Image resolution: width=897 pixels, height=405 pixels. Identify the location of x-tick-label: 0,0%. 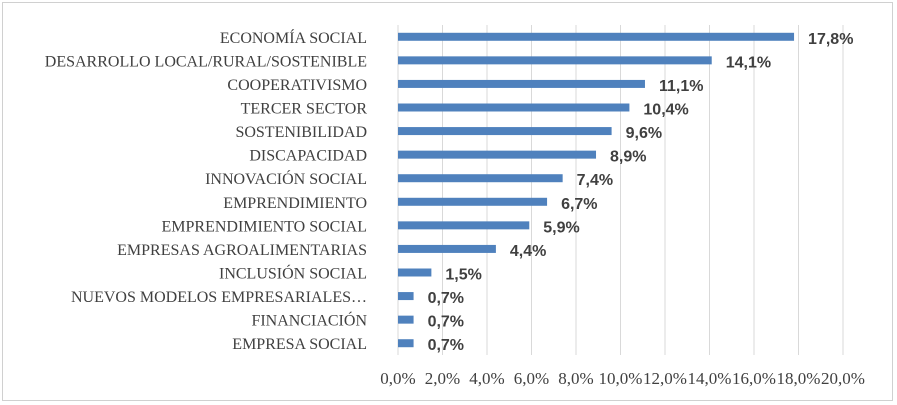
(397, 378).